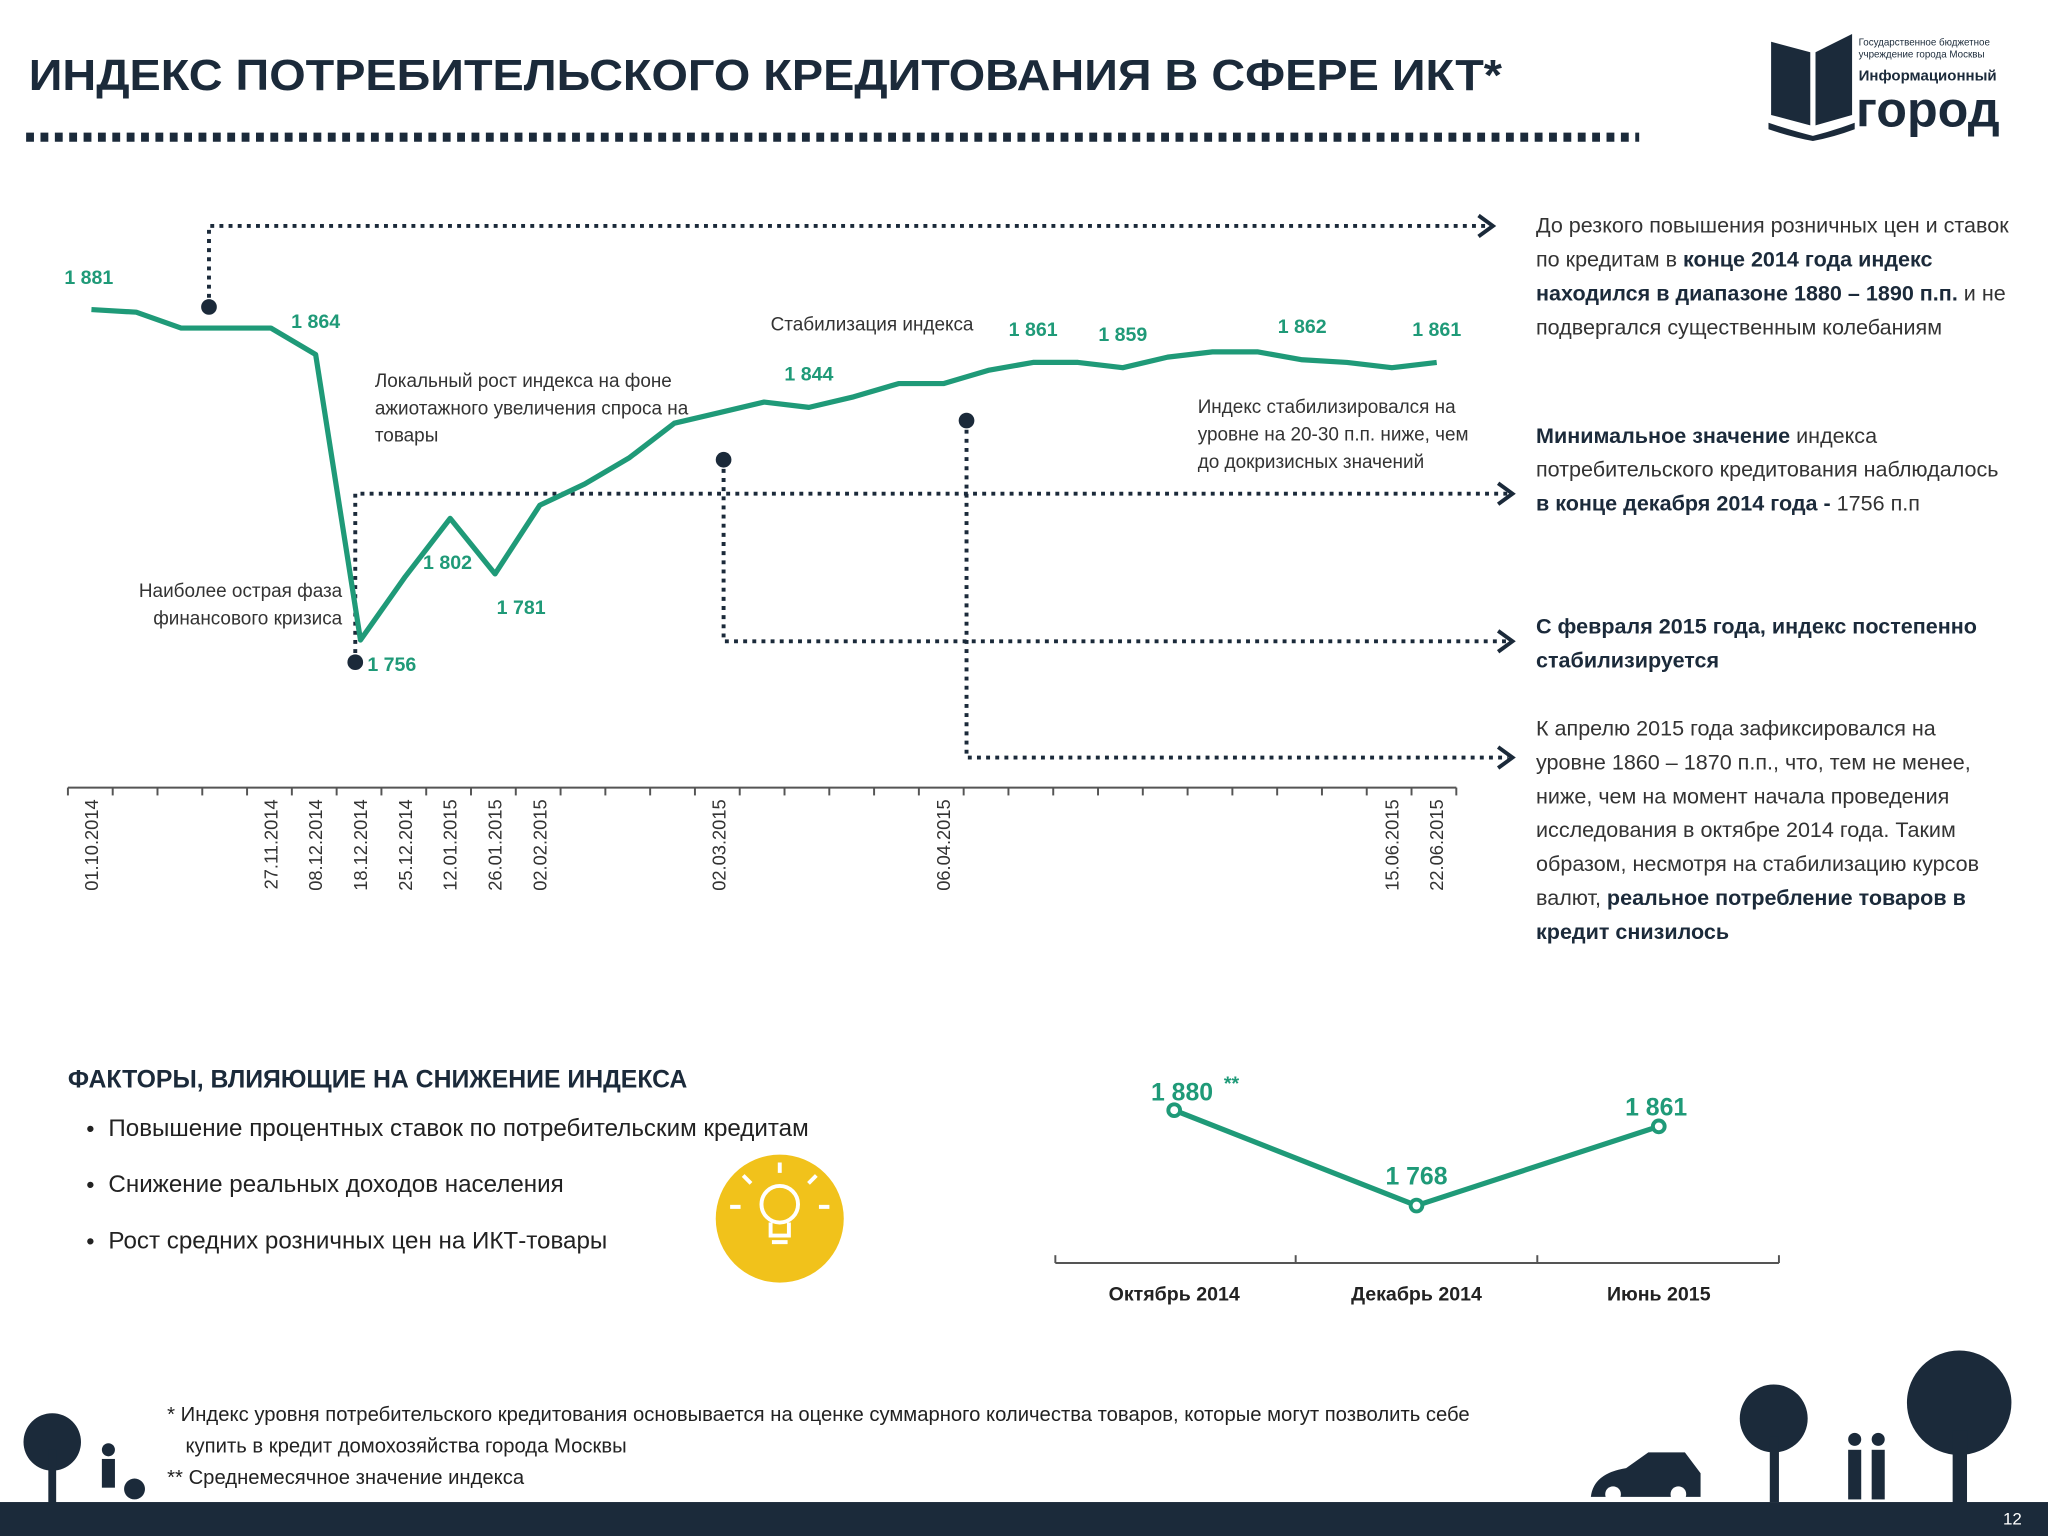  What do you see at coordinates (91, 844) in the screenshot?
I see `x-tick-label: 01.10.2014` at bounding box center [91, 844].